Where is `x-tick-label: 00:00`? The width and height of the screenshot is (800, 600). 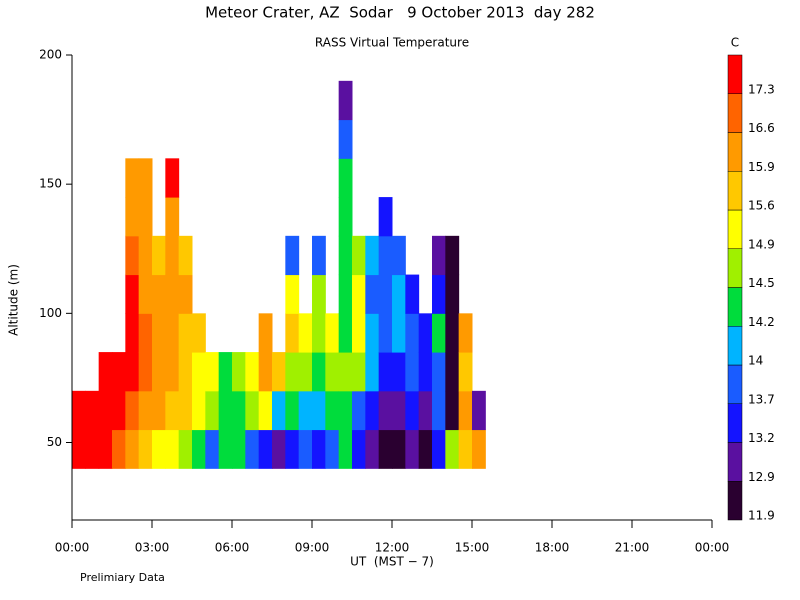 x-tick-label: 00:00 is located at coordinates (712, 548).